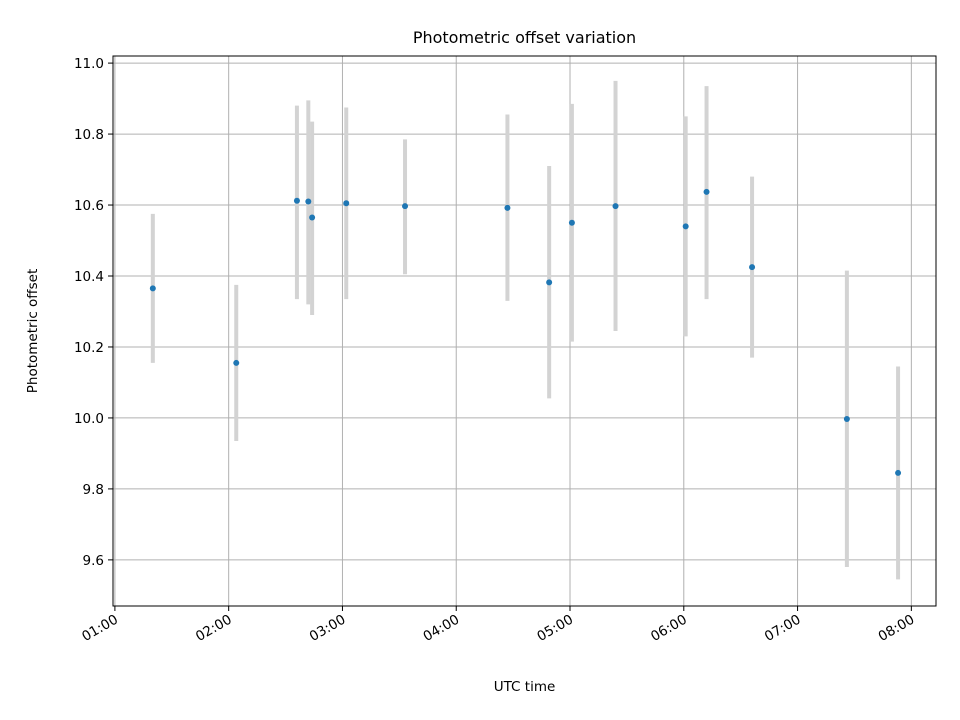  What do you see at coordinates (33, 331) in the screenshot?
I see `y-axis-label: Photometric offset` at bounding box center [33, 331].